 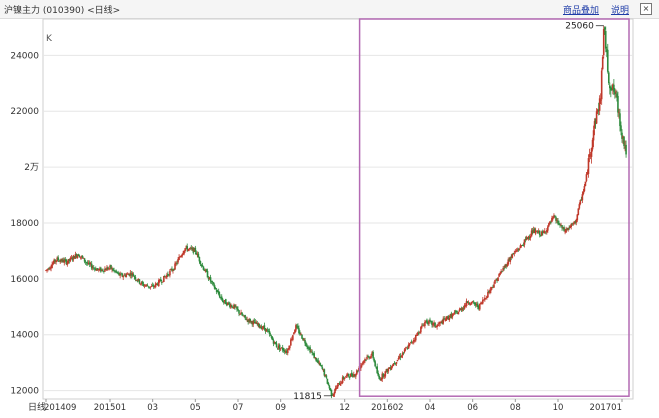 What do you see at coordinates (646, 9) in the screenshot?
I see `close-icon: ×` at bounding box center [646, 9].